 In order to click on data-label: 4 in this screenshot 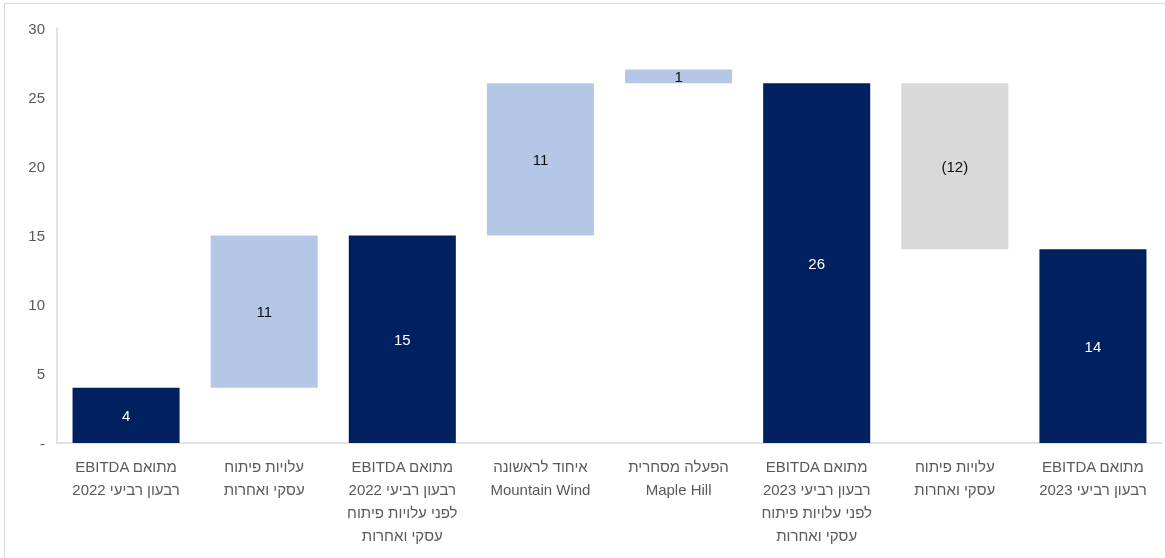, I will do `click(126, 415)`.